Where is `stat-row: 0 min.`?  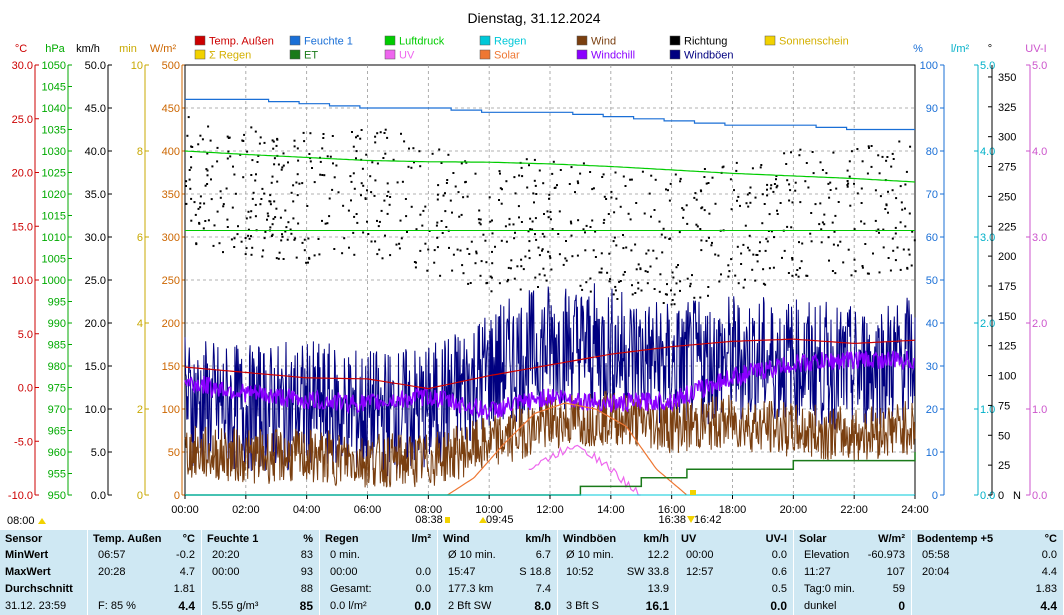 stat-row: 0 min. is located at coordinates (378, 555).